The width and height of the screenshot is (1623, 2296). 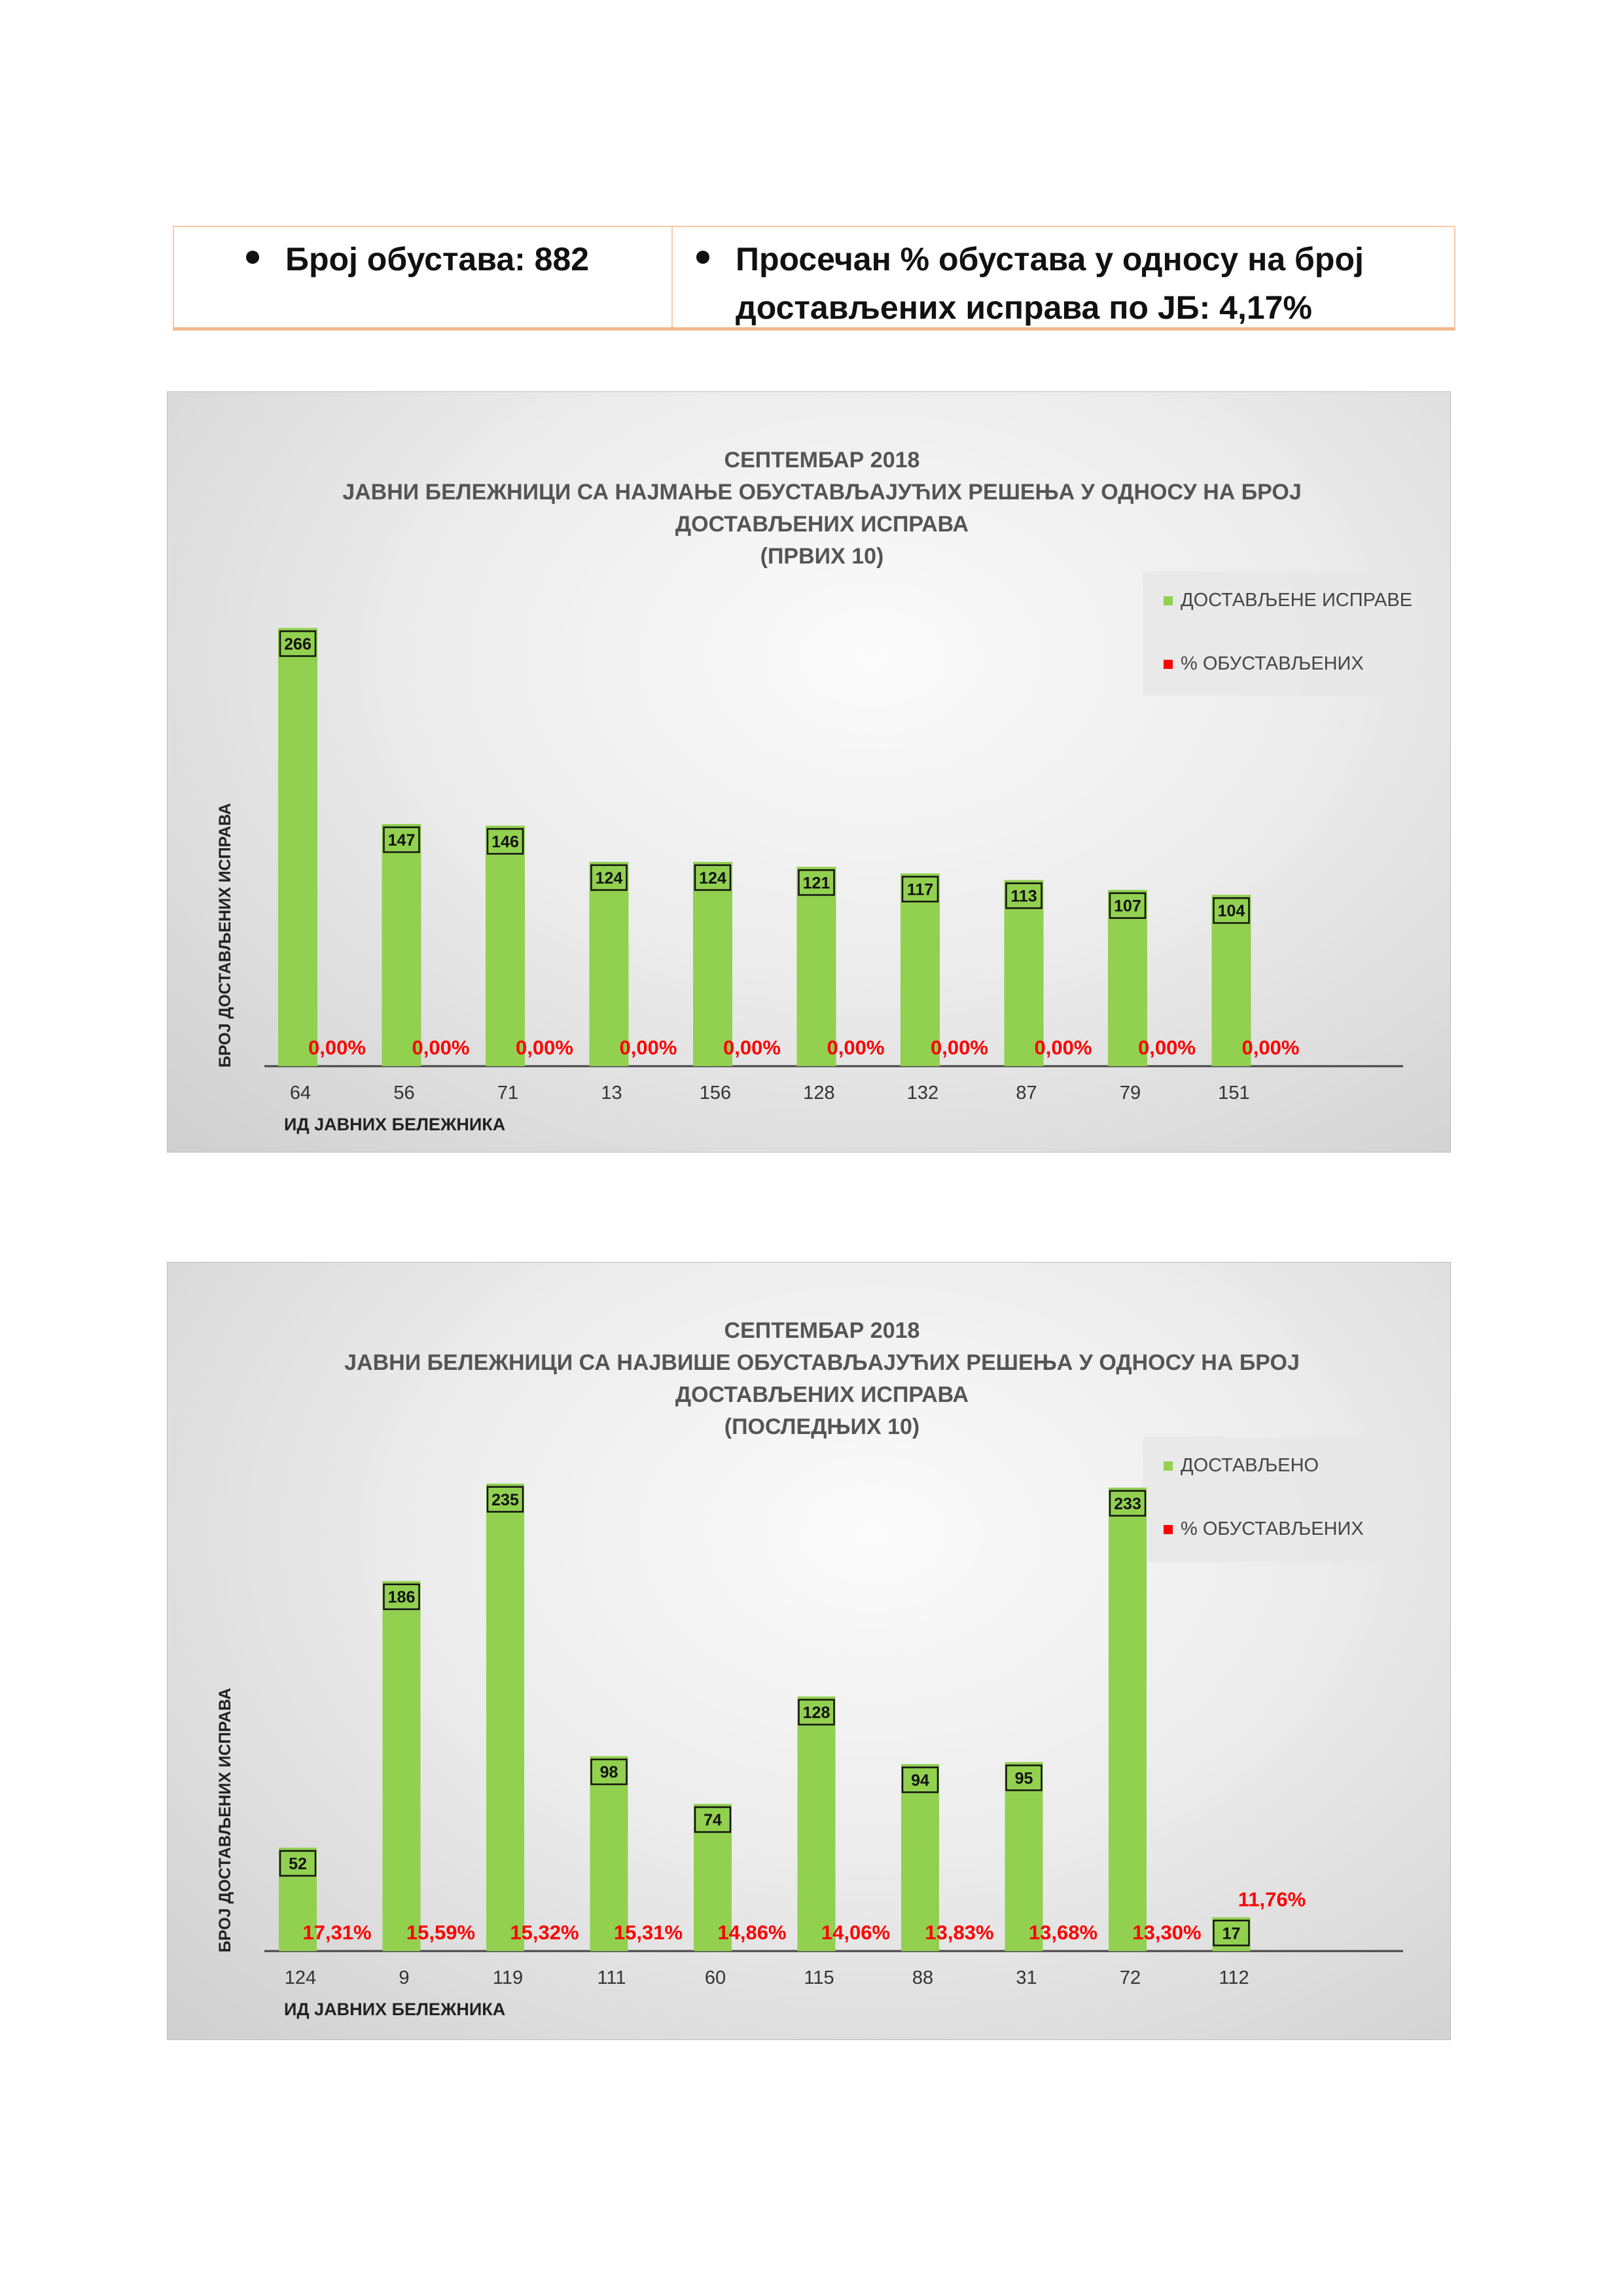 What do you see at coordinates (822, 1426) in the screenshot?
I see `chart-title-line: (ПОСЛЕДЊИХ 10)` at bounding box center [822, 1426].